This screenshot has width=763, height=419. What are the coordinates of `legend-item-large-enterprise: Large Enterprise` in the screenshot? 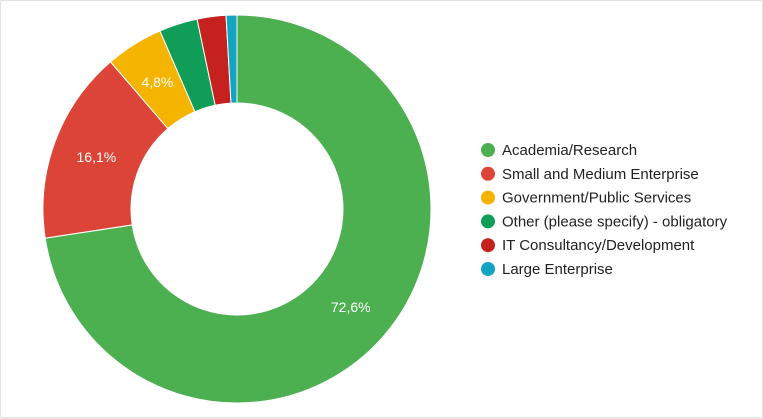 It's located at (547, 269).